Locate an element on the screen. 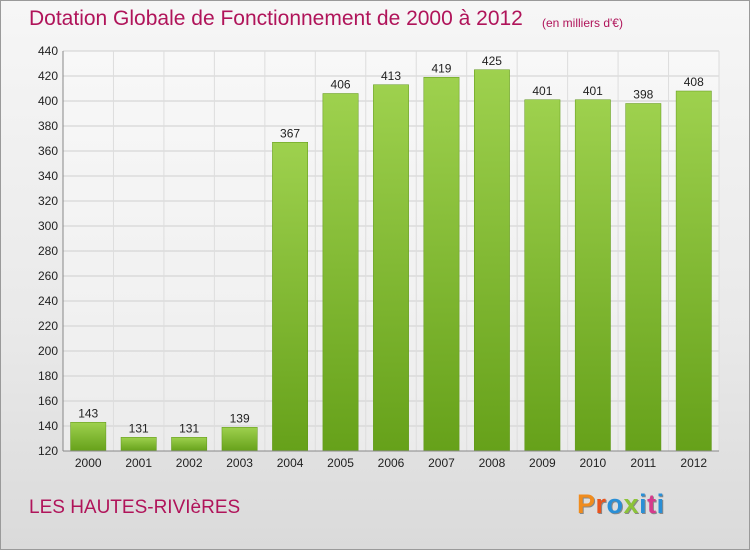  y-tick-label: 420 is located at coordinates (48, 76).